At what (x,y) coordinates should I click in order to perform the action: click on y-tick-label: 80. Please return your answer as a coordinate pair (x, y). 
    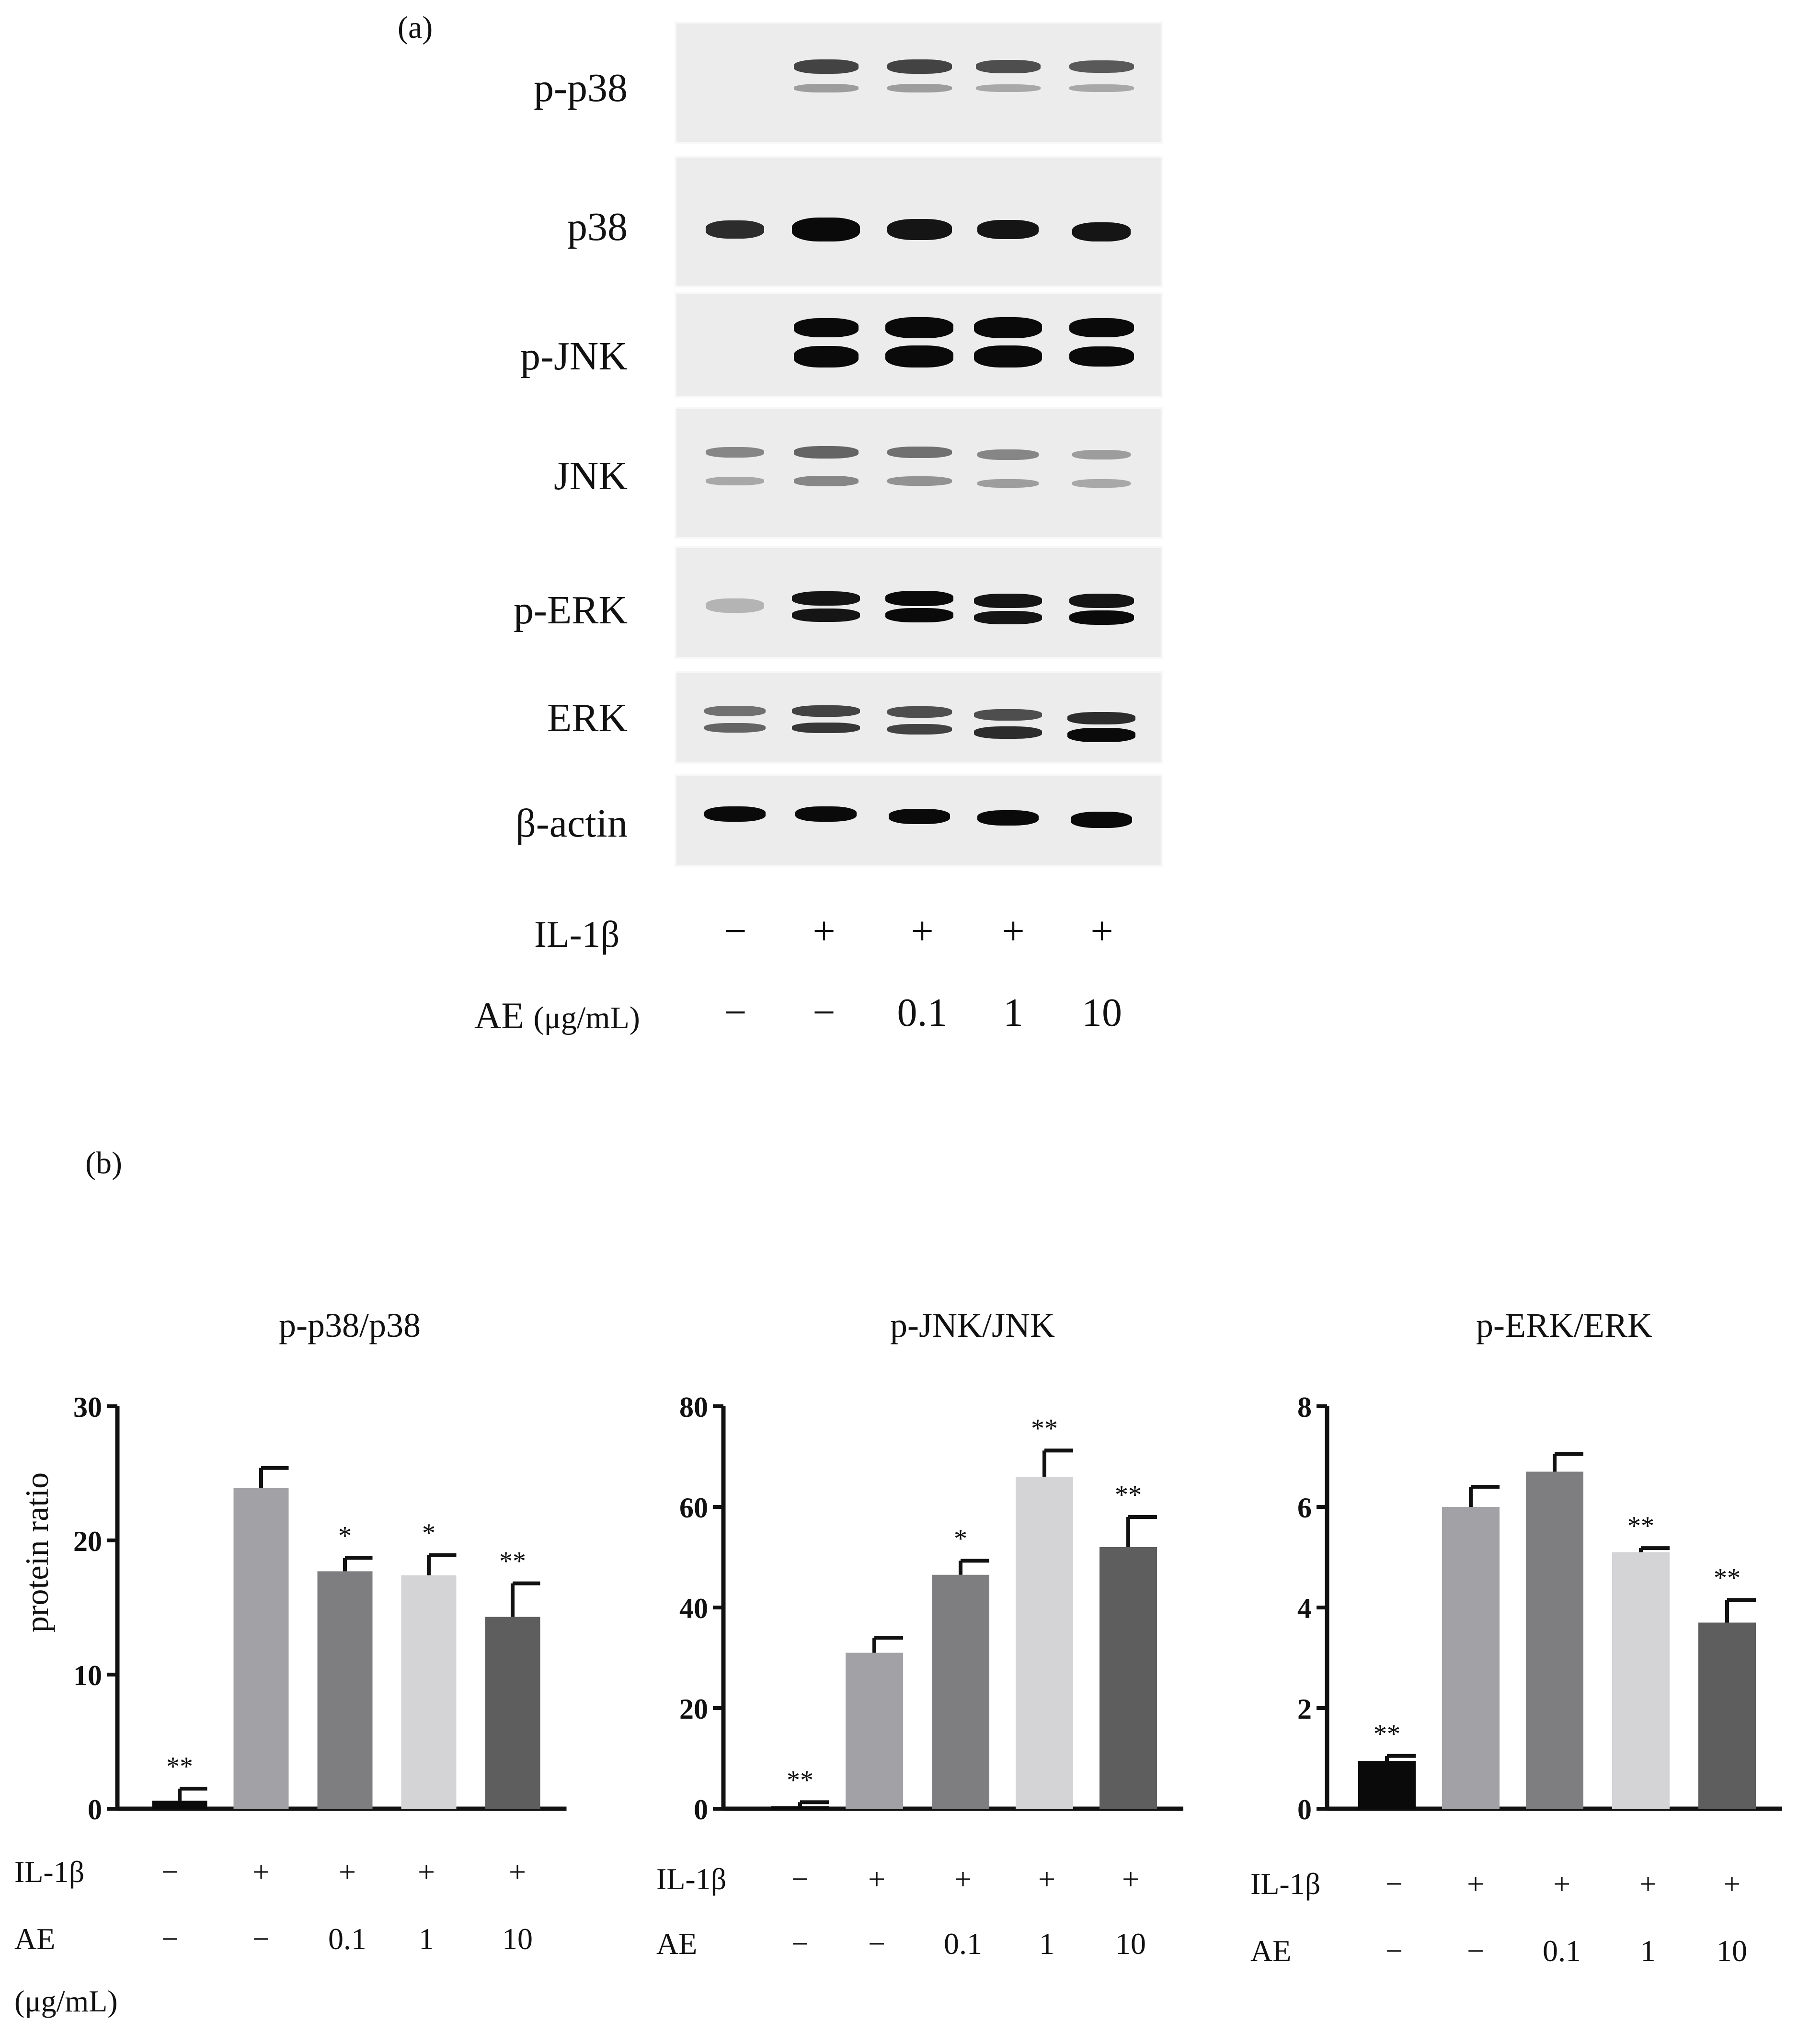
    Looking at the image, I should click on (693, 1407).